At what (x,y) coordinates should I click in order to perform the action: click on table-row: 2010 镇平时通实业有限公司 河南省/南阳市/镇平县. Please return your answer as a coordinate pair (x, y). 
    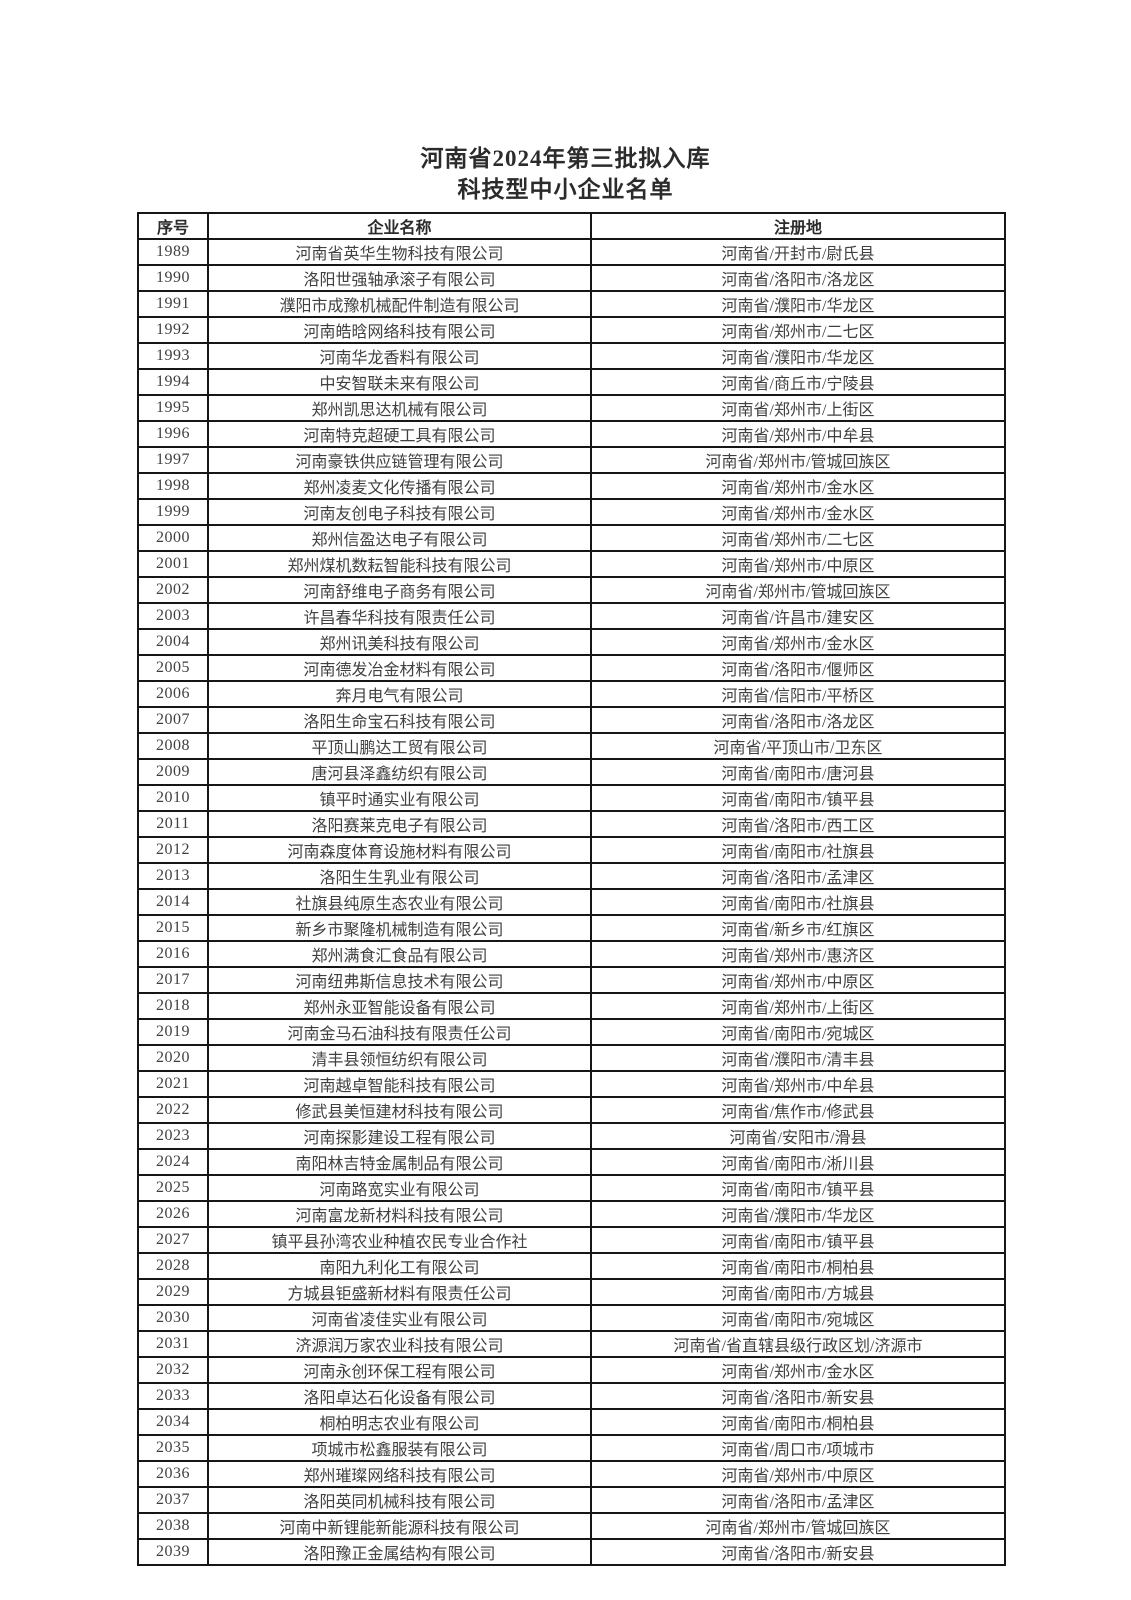
    Looking at the image, I should click on (571, 798).